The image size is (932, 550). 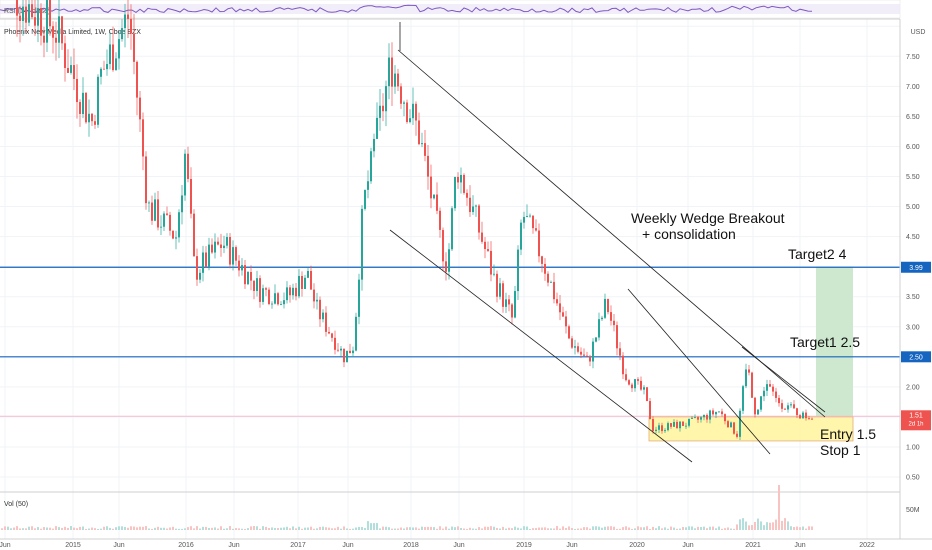 What do you see at coordinates (783, 379) in the screenshot?
I see `flag-upper-line` at bounding box center [783, 379].